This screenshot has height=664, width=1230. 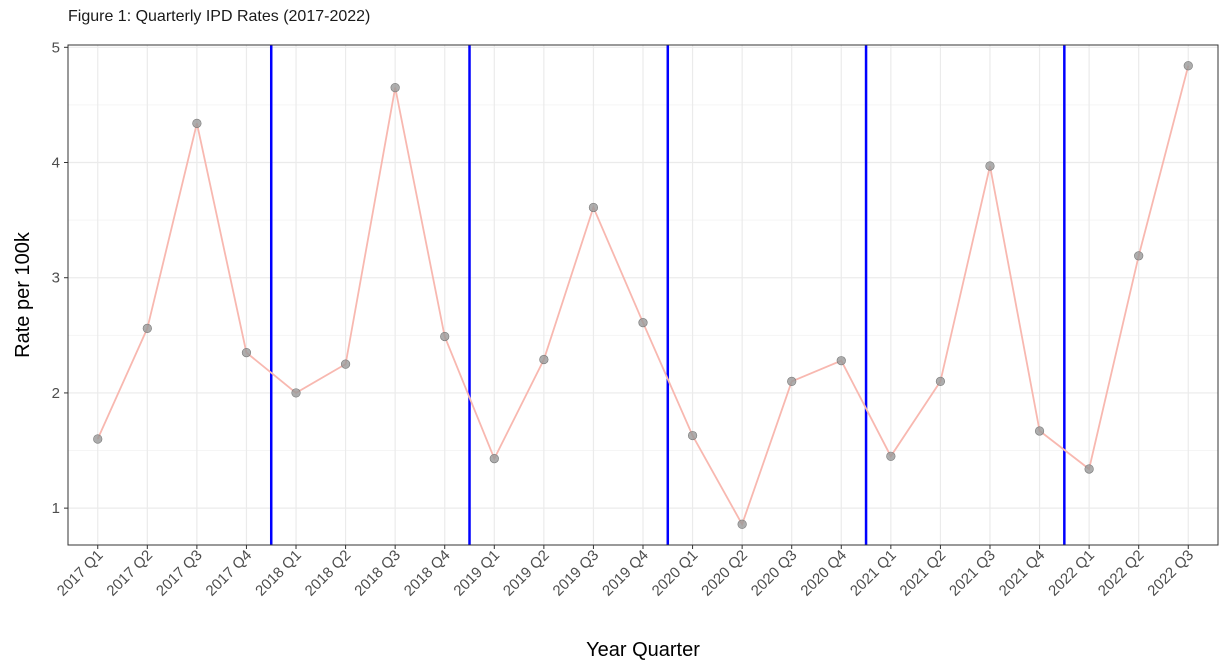 What do you see at coordinates (1170, 573) in the screenshot?
I see `x-tick-label: 2022 Q3` at bounding box center [1170, 573].